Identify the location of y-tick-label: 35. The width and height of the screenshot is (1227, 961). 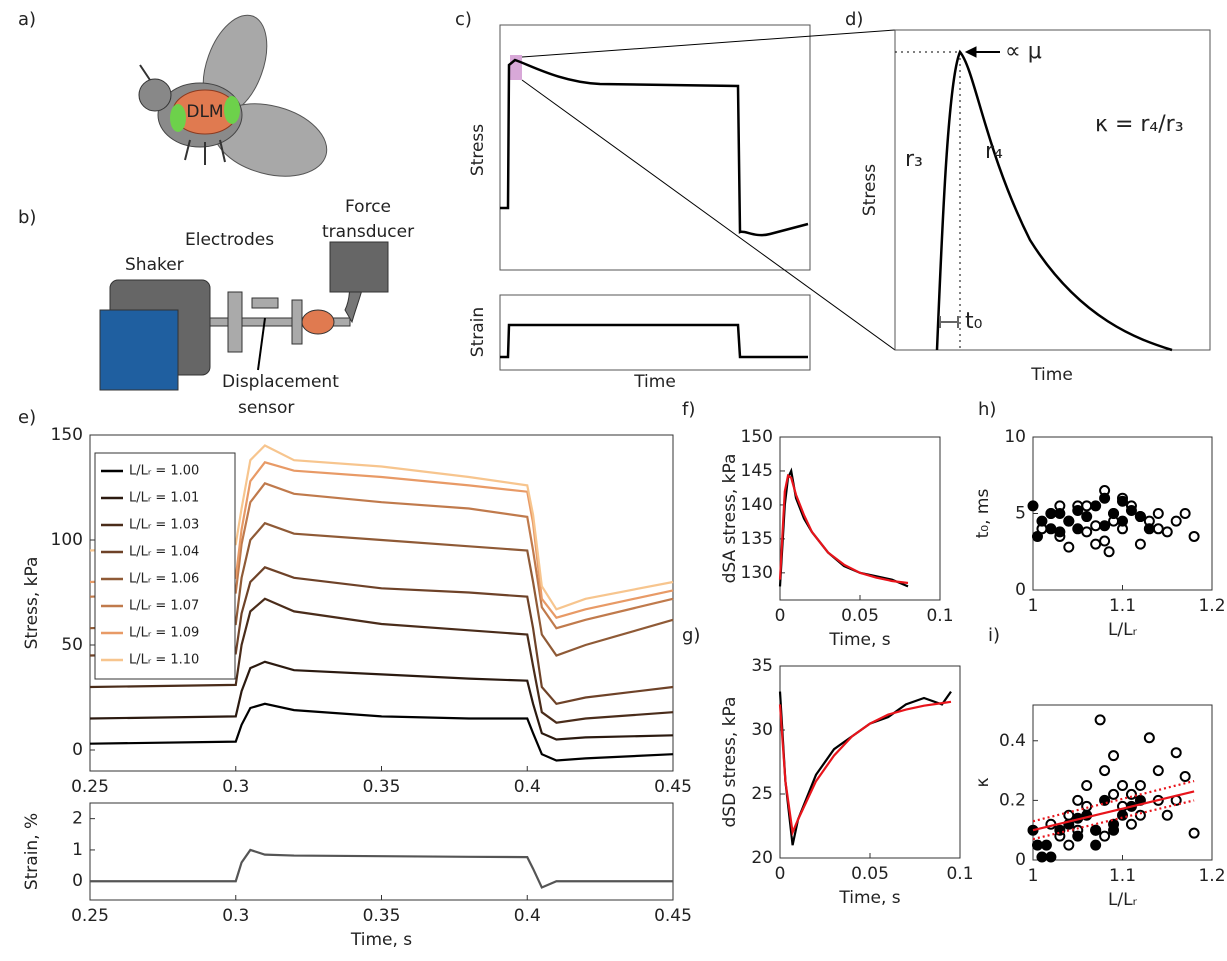
(762, 666).